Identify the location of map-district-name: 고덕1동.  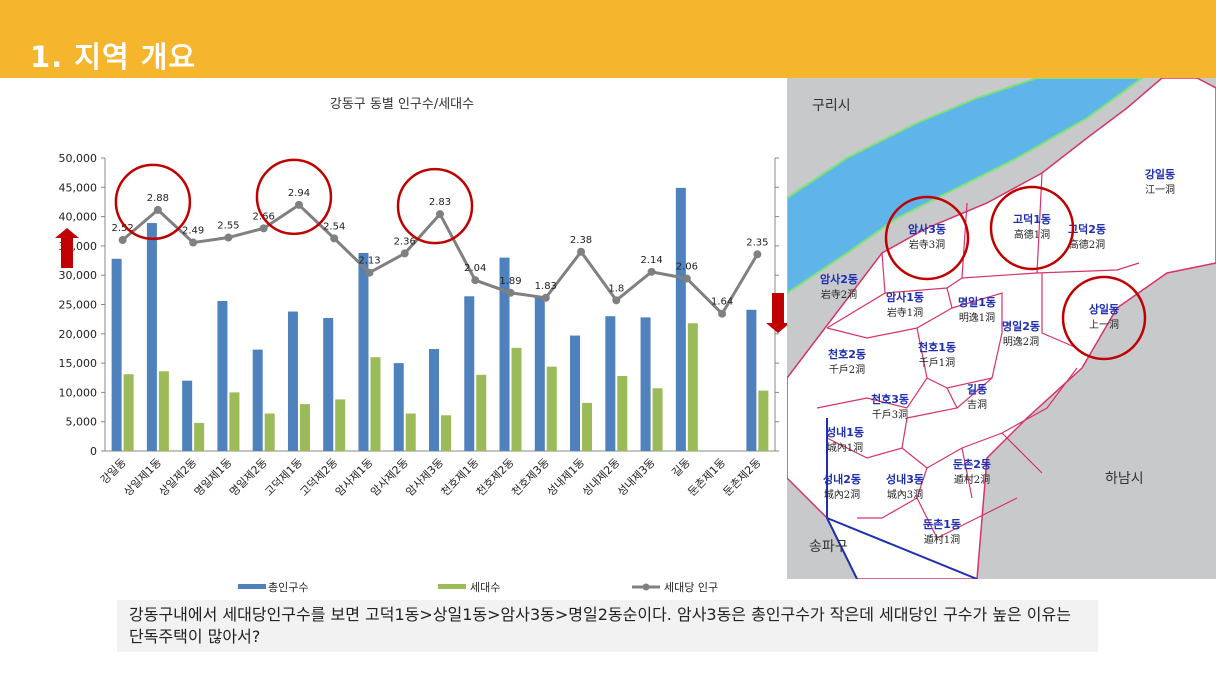
(1032, 219).